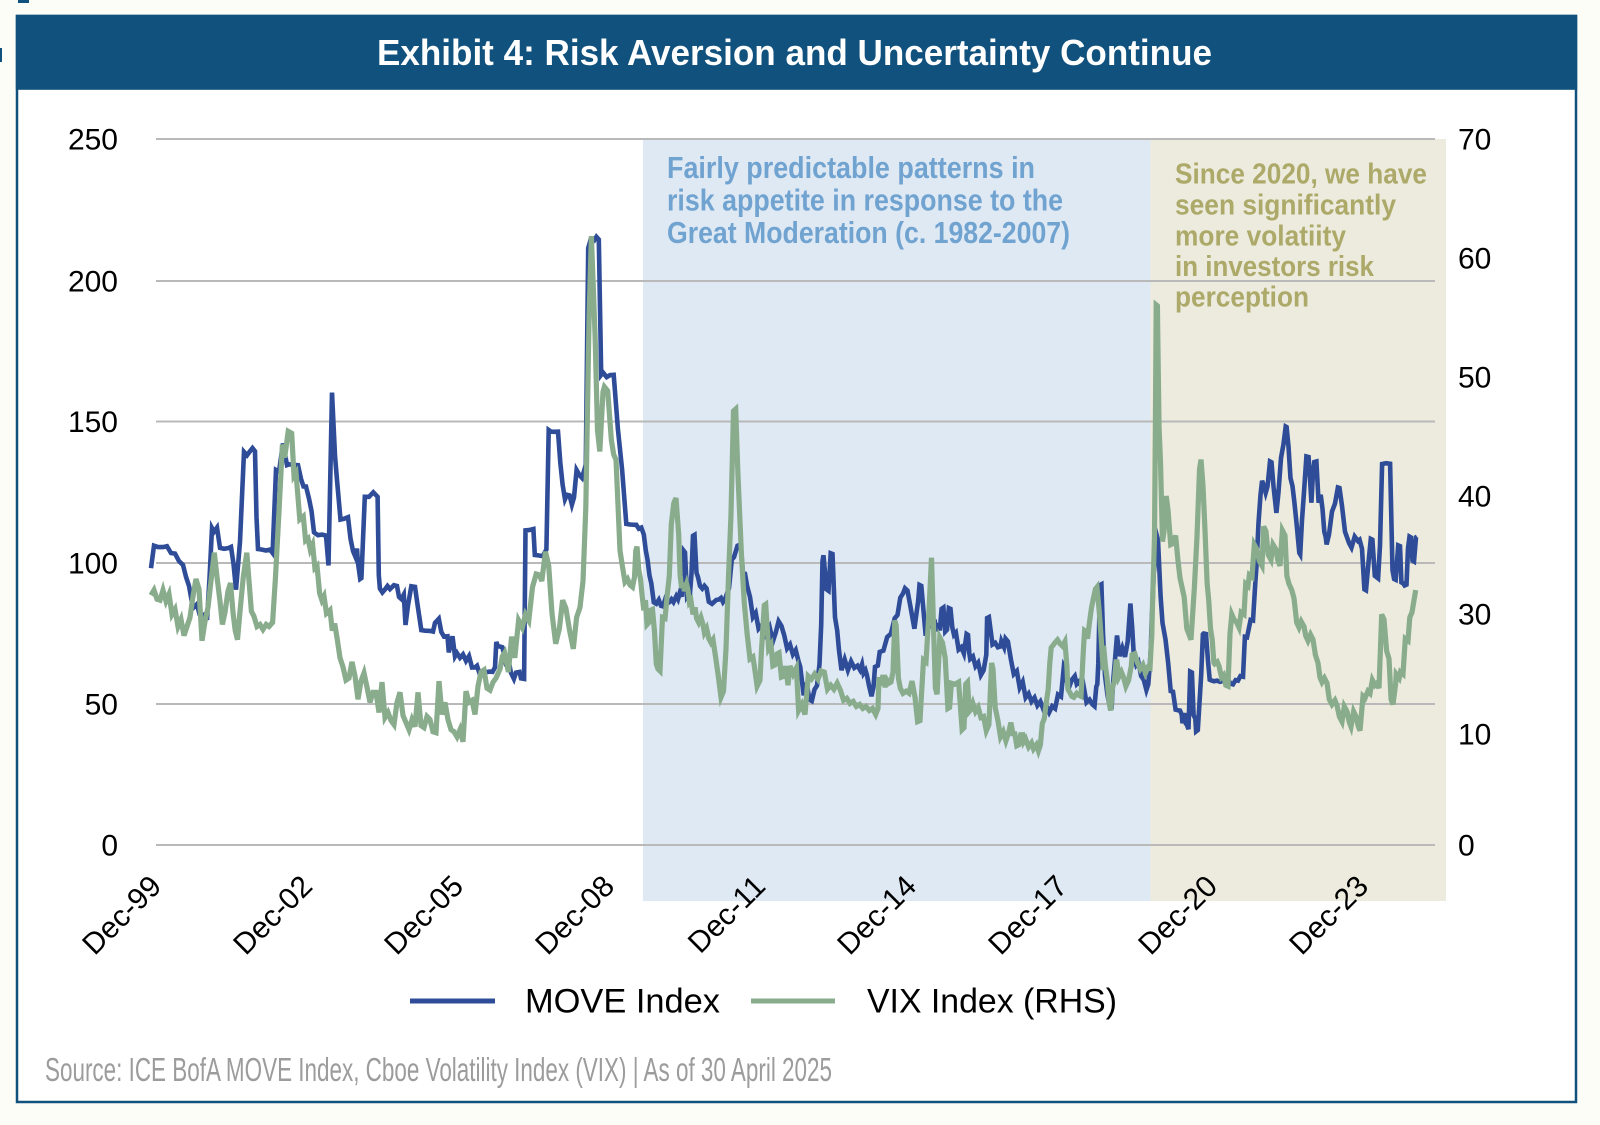 This screenshot has height=1125, width=1600. I want to click on svg-text: 150, so click(93, 422).